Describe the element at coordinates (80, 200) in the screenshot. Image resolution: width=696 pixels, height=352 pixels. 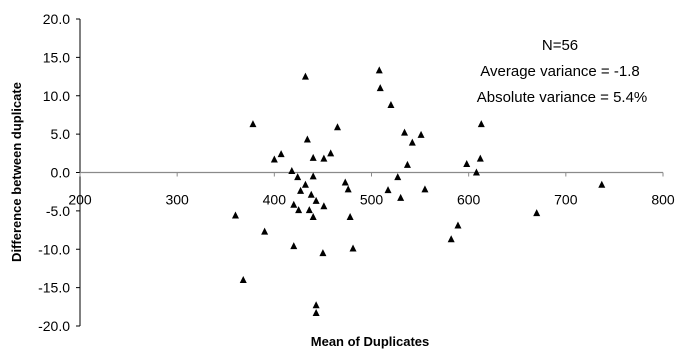
I see `x-tick-label: 200` at that location.